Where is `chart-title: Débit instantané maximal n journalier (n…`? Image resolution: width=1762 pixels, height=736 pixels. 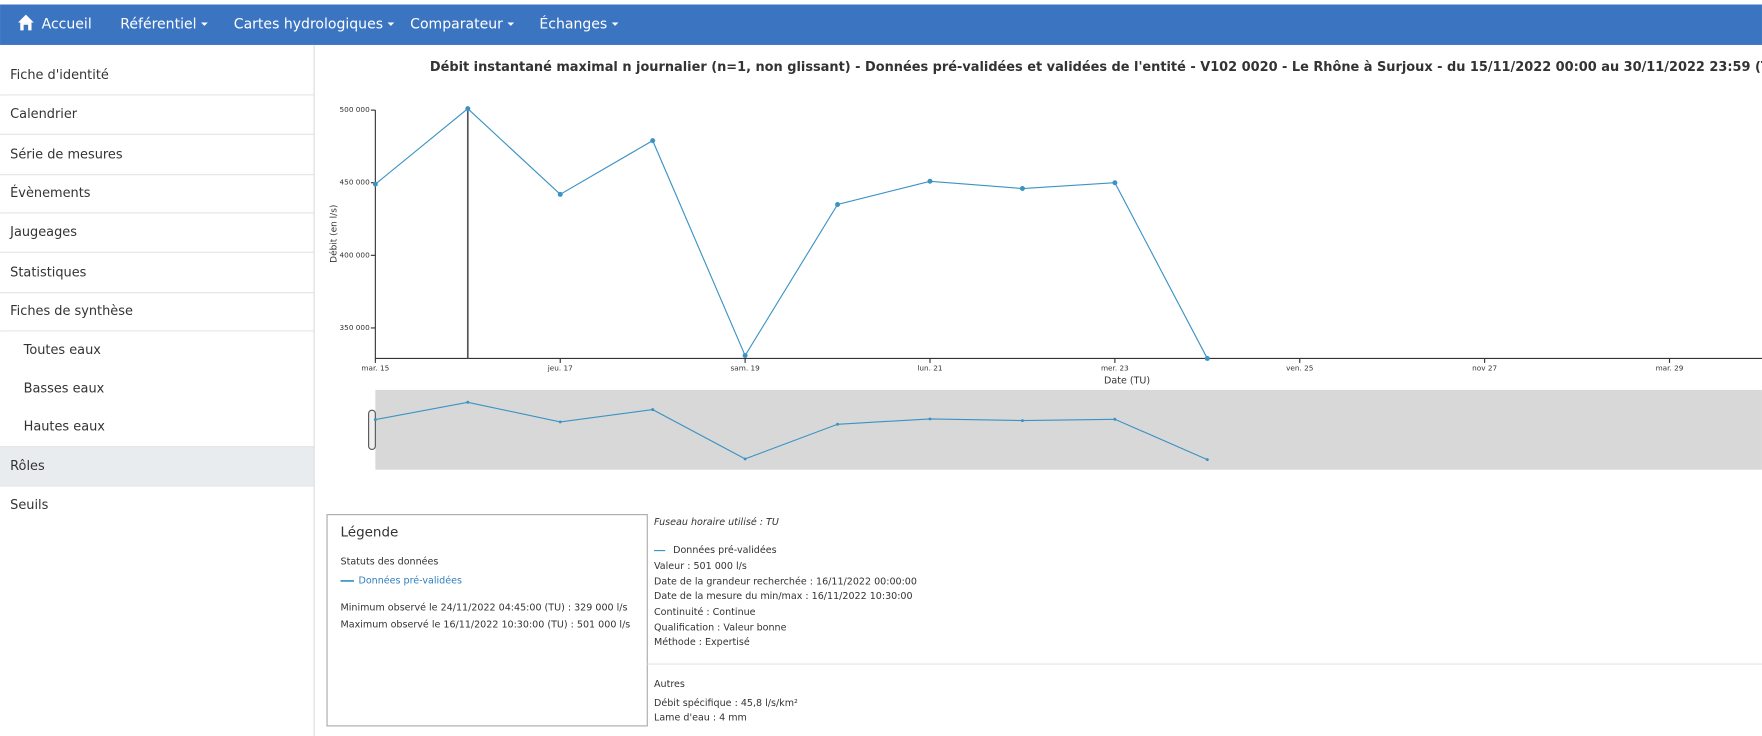 chart-title: Débit instantané maximal n journalier (n… is located at coordinates (1096, 67).